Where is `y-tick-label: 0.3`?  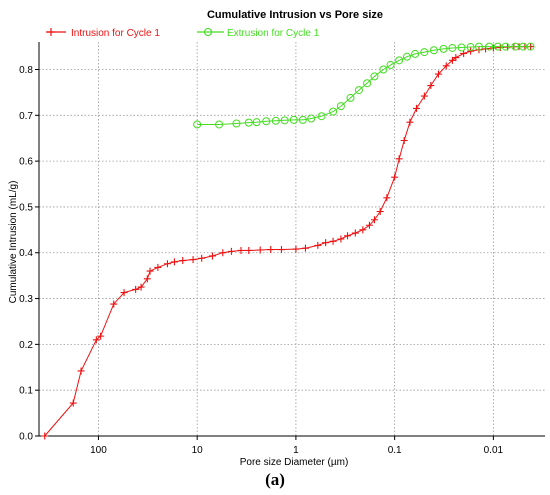
y-tick-label: 0.3 is located at coordinates (26, 299).